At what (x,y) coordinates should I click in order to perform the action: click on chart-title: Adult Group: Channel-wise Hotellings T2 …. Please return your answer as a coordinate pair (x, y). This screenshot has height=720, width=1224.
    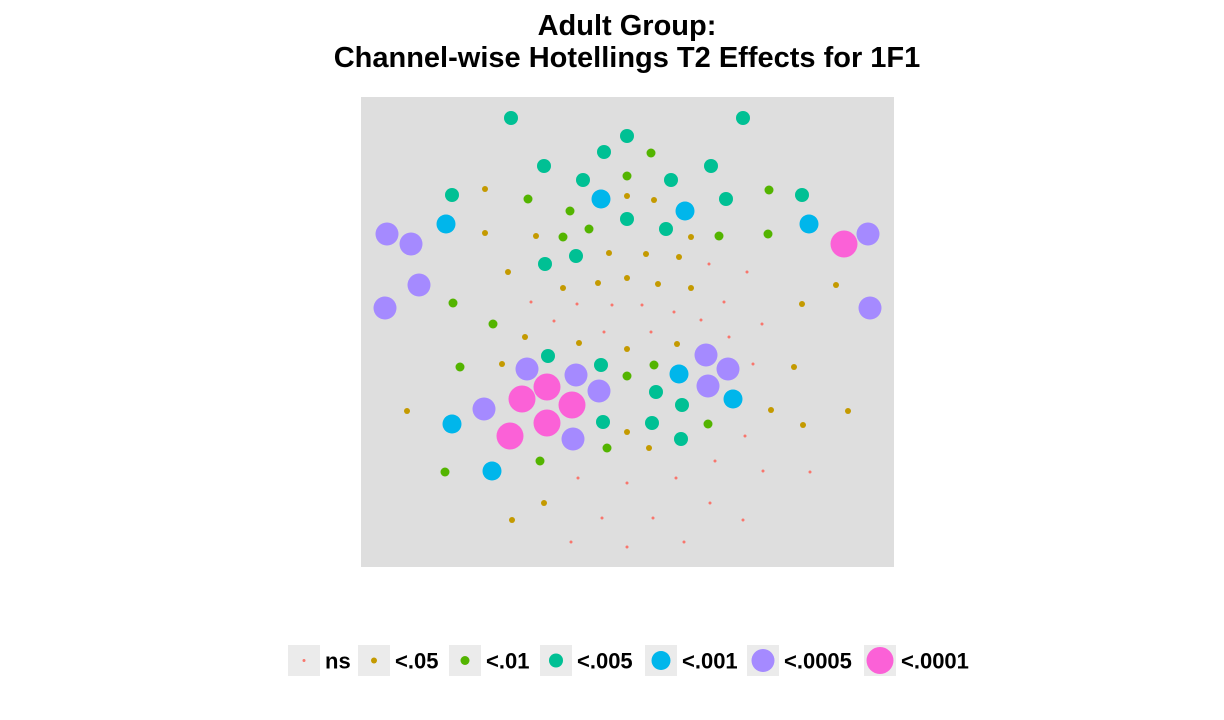
    Looking at the image, I should click on (612, 42).